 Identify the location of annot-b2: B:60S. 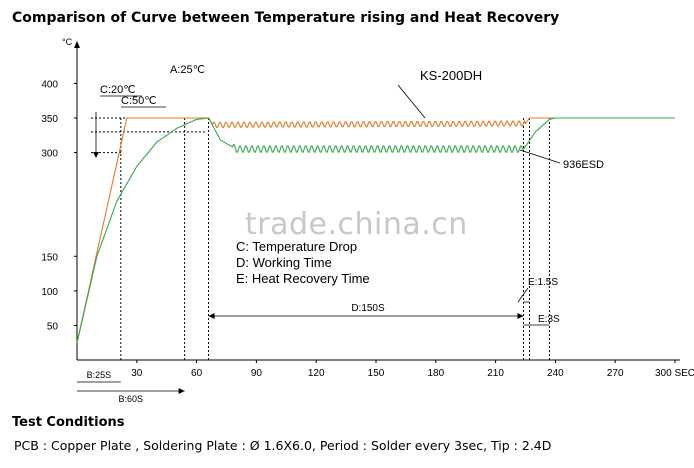
(131, 399).